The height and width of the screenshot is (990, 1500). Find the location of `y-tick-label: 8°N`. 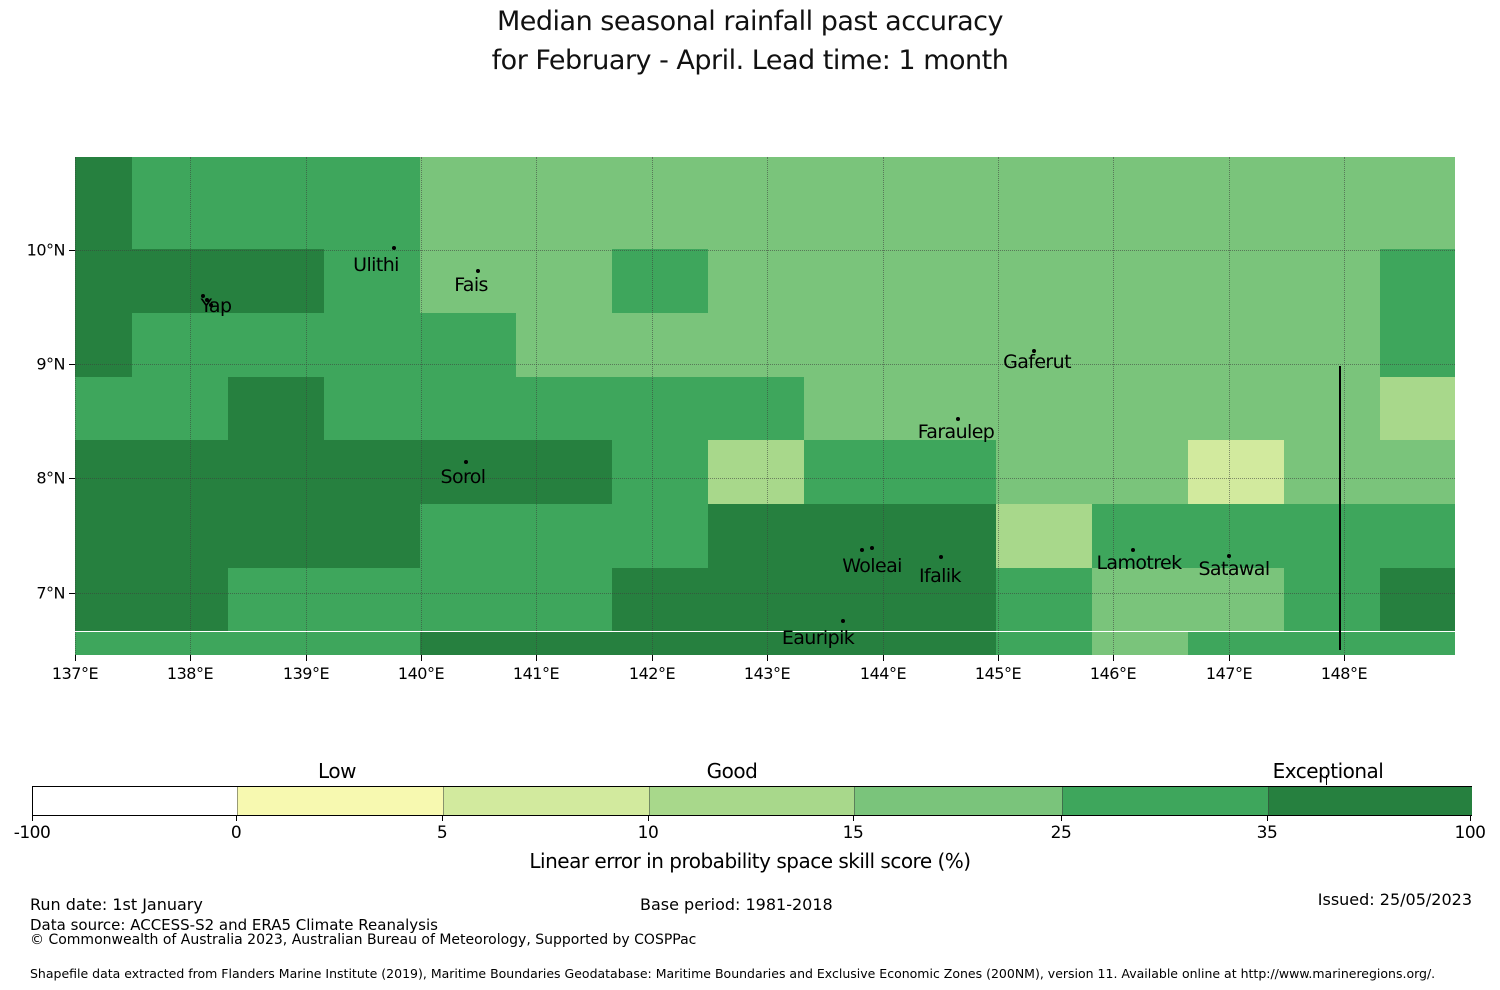

y-tick-label: 8°N is located at coordinates (50, 478).